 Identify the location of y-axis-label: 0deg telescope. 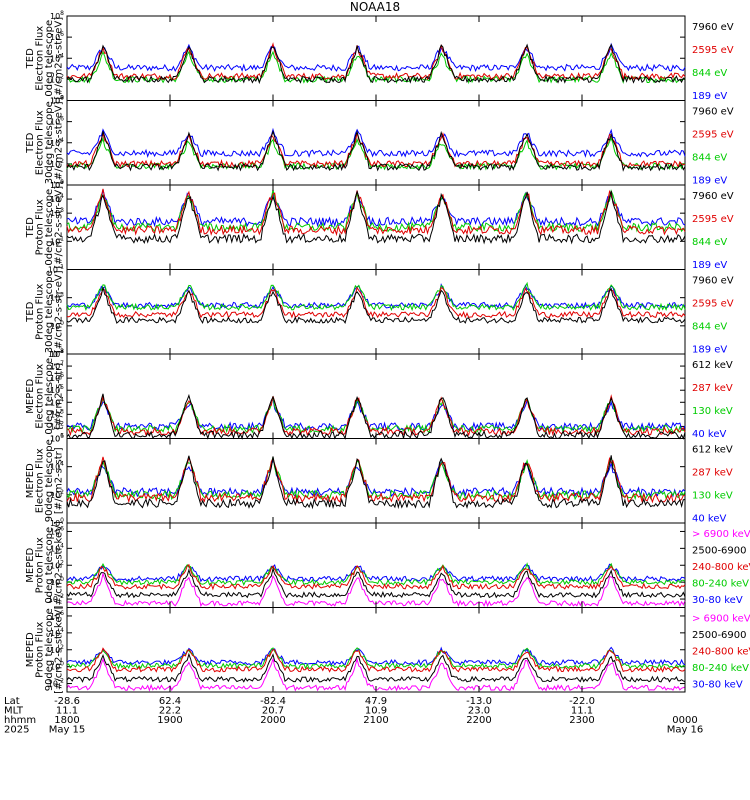
(49, 396).